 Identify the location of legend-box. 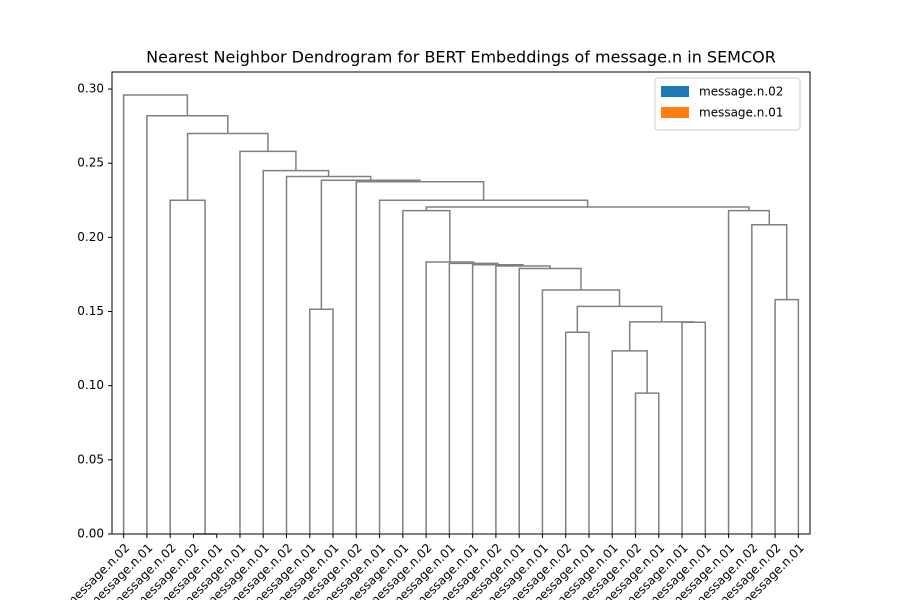
(727, 104).